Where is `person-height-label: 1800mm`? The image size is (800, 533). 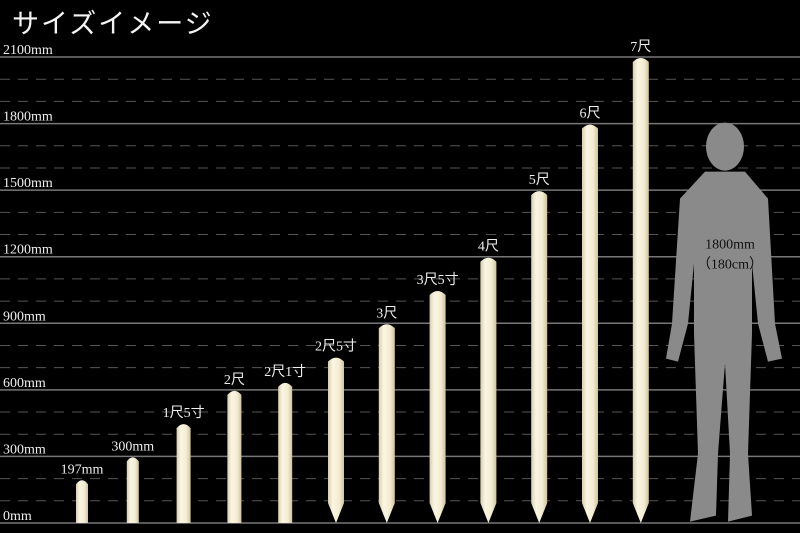
person-height-label: 1800mm is located at coordinates (730, 245).